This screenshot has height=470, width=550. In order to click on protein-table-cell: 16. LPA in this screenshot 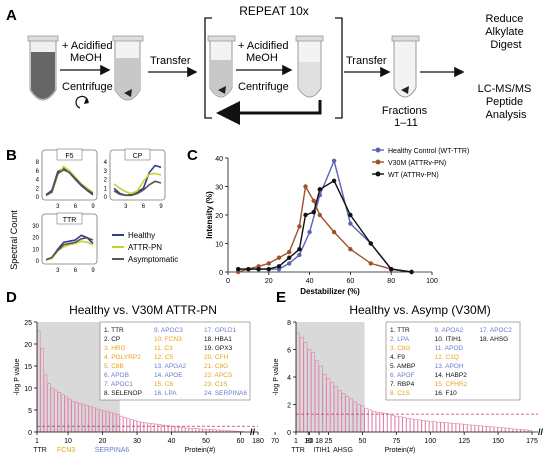, I will do `click(165, 393)`.